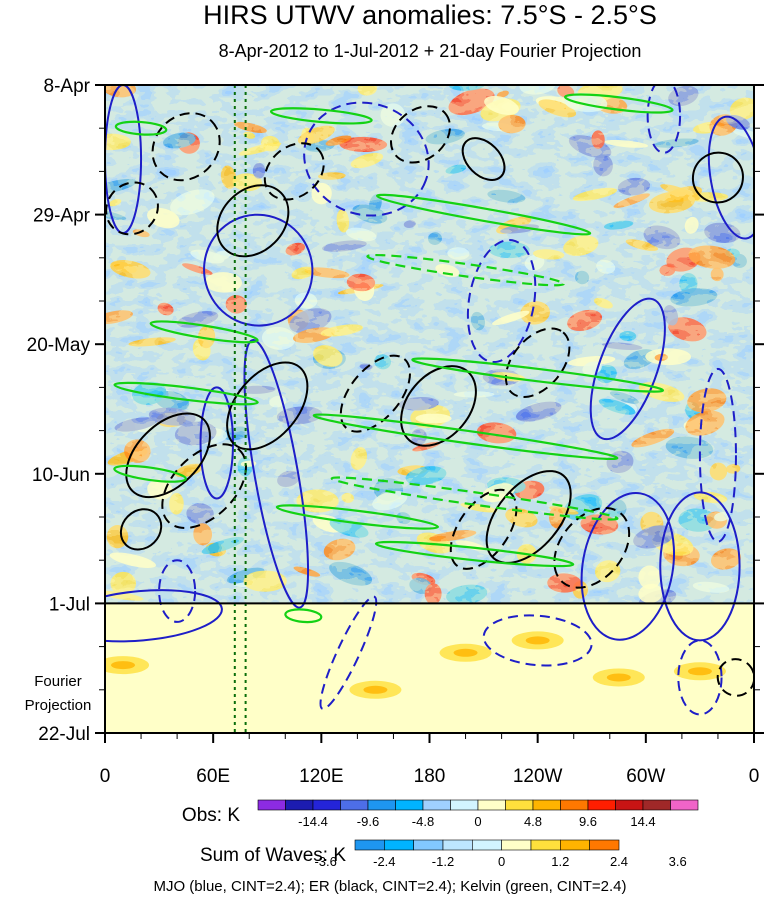 The width and height of the screenshot is (774, 904). Describe the element at coordinates (211, 815) in the screenshot. I see `obs-colorbar-label: Obs: K` at that location.